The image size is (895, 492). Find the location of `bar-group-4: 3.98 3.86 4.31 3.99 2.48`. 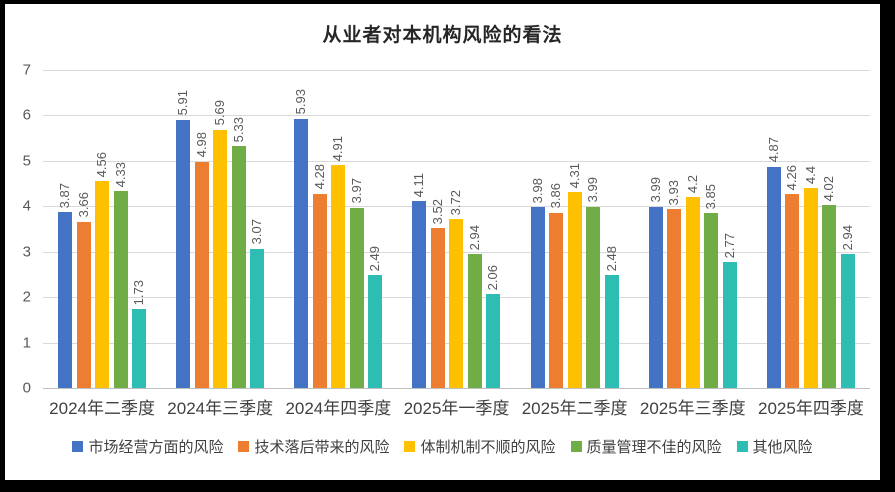

bar-group-4: 3.98 3.86 4.31 3.99 2.48 is located at coordinates (575, 229).